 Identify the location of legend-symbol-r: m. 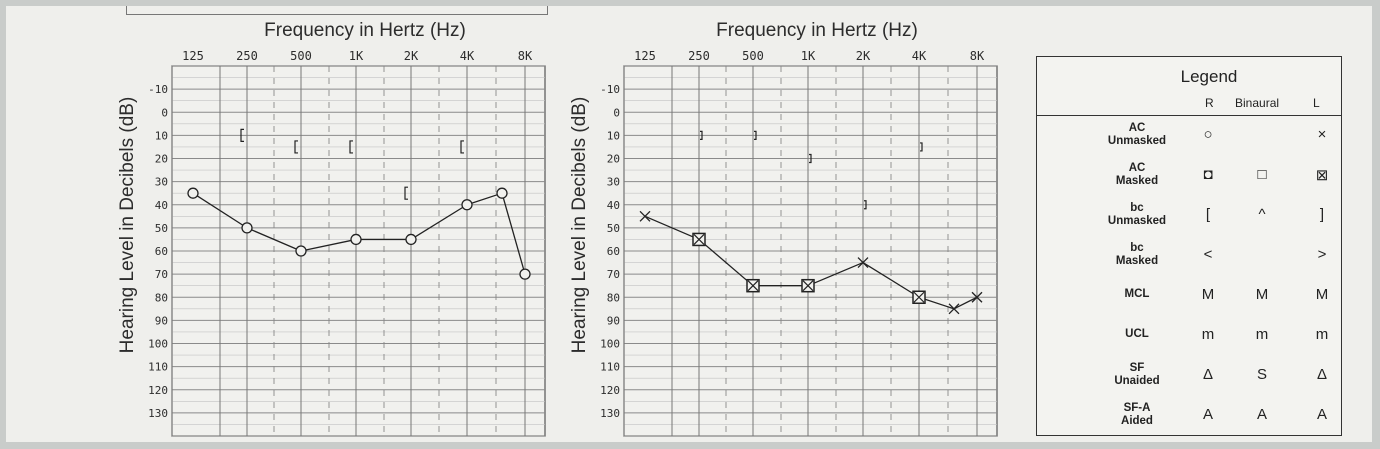
(1208, 334).